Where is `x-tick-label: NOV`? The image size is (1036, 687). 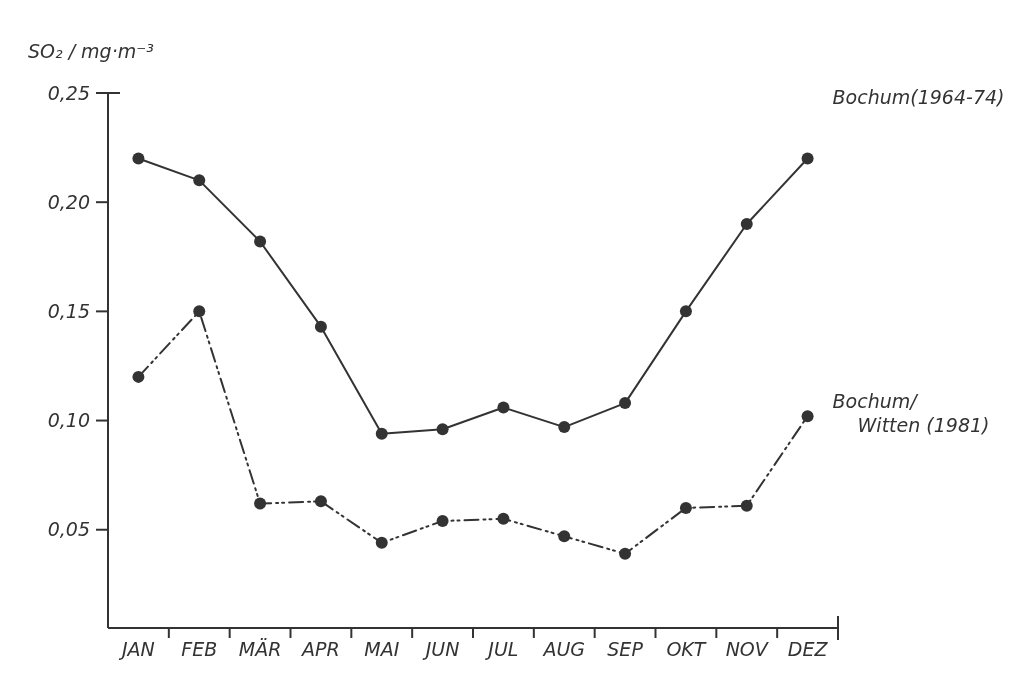
x-tick-label: NOV is located at coordinates (747, 649).